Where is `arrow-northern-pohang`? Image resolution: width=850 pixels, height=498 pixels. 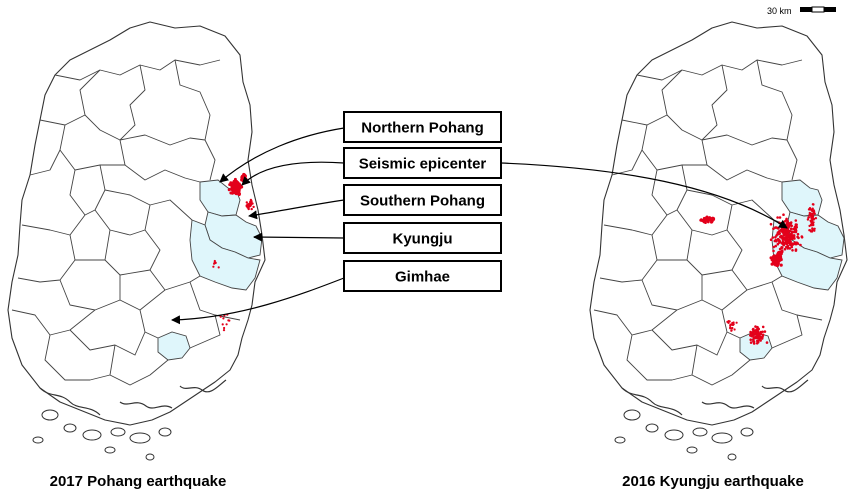 arrow-northern-pohang is located at coordinates (282, 155).